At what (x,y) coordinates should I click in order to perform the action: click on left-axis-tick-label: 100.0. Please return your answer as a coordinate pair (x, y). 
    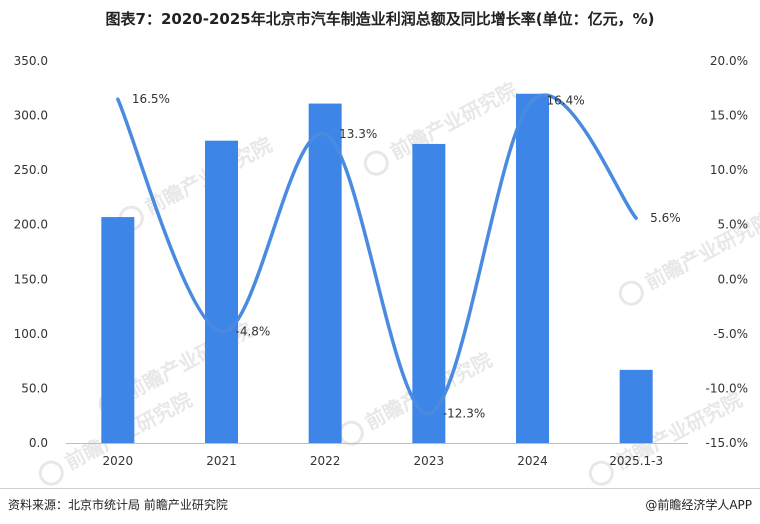
    Looking at the image, I should click on (31, 334).